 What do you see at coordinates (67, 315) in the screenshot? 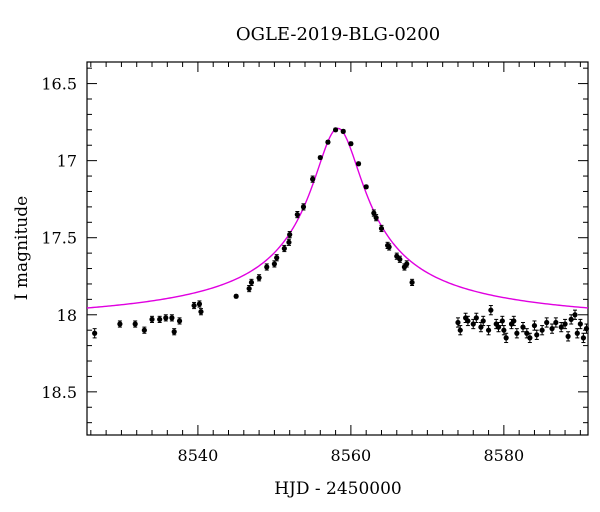
I see `y-tick-label: 18` at bounding box center [67, 315].